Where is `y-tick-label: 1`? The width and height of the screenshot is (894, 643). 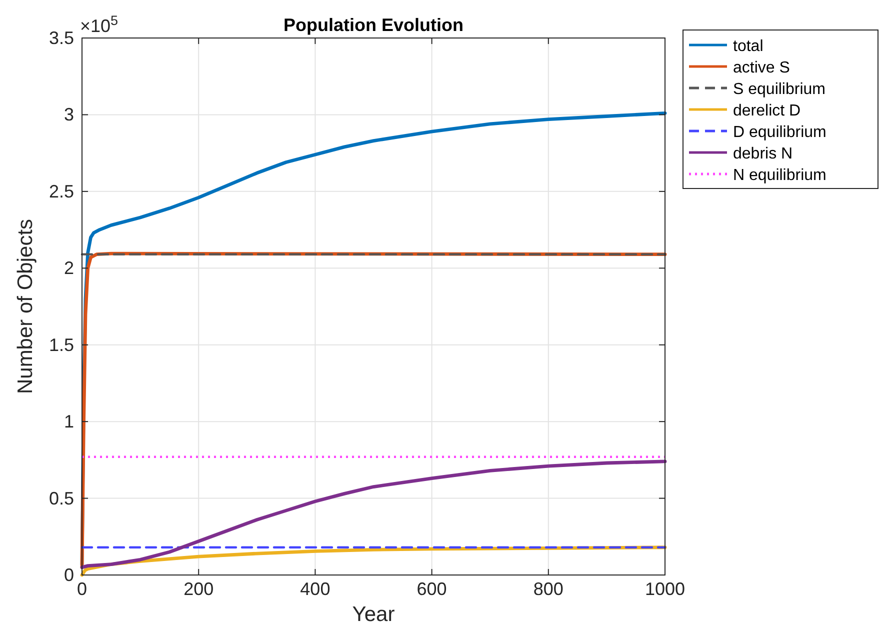
y-tick-label: 1 is located at coordinates (69, 422).